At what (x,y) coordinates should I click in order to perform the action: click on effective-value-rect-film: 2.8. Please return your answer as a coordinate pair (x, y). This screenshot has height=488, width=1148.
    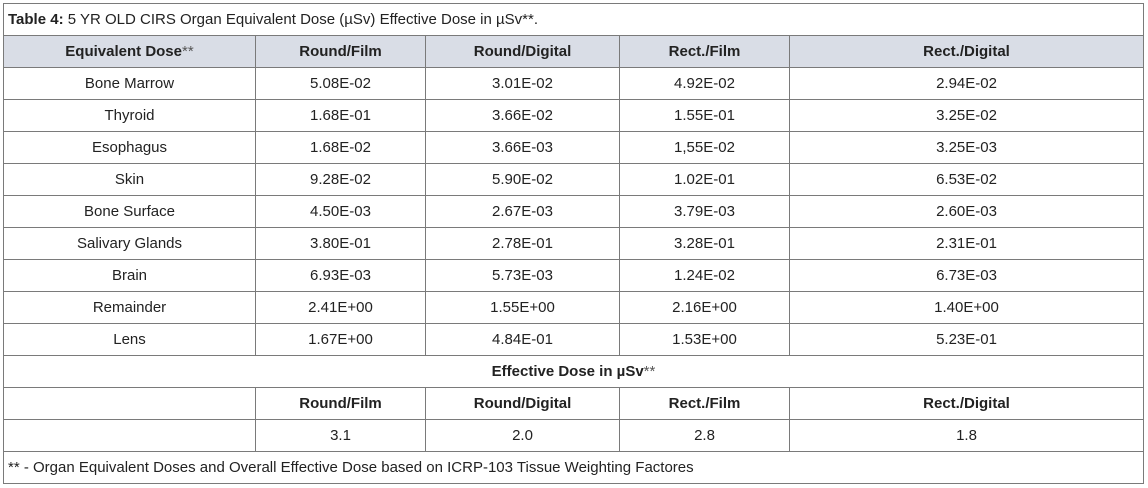
    Looking at the image, I should click on (704, 435).